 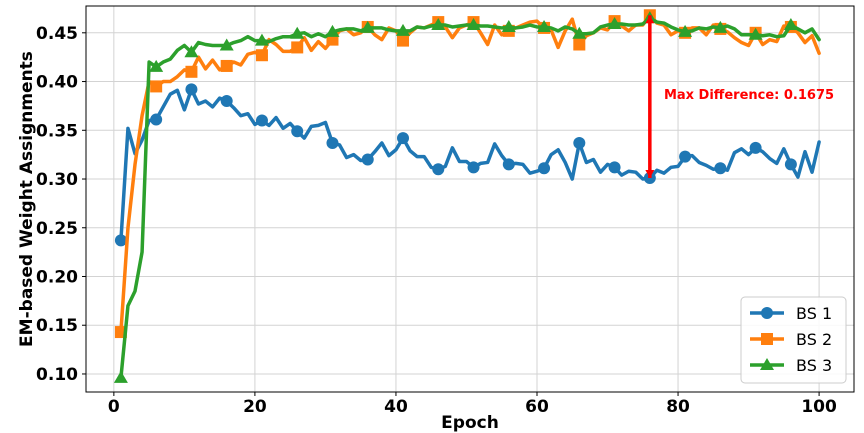 I want to click on x-tick-label: 40, so click(x=396, y=407).